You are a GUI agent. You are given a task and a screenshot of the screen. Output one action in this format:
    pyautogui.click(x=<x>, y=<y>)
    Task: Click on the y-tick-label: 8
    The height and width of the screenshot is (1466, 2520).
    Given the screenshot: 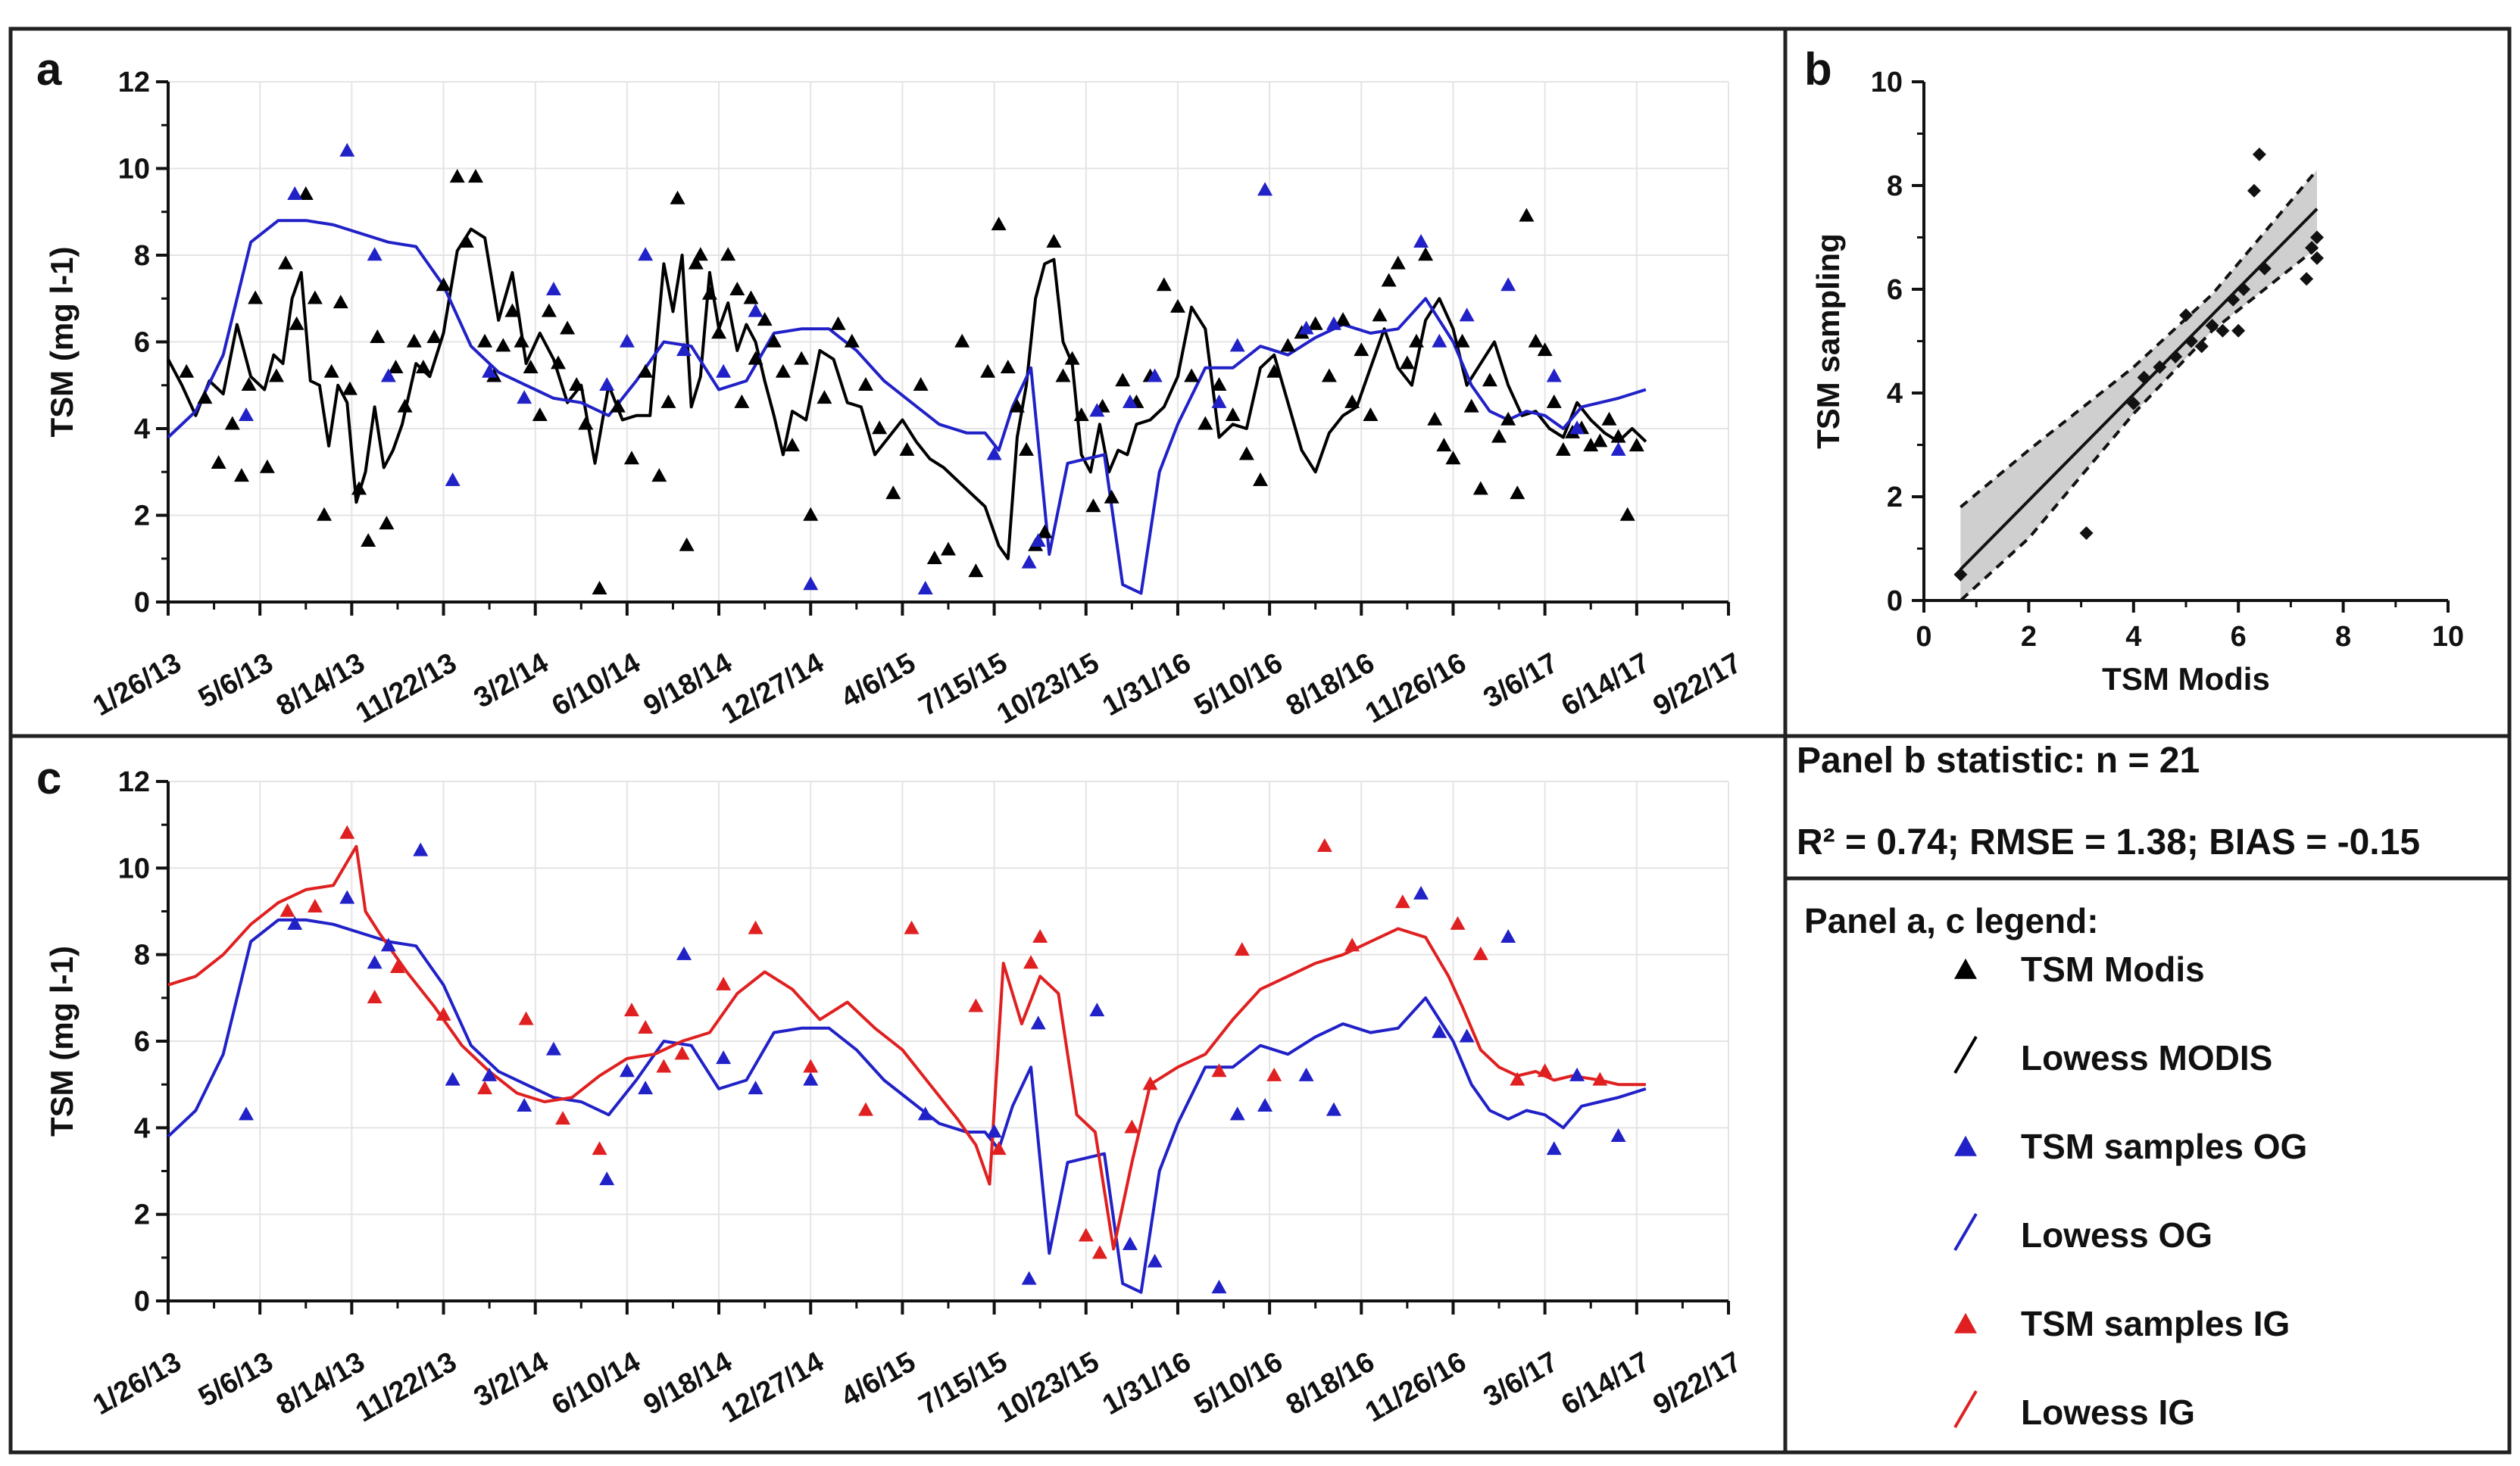 What is the action you would take?
    pyautogui.click(x=142, y=956)
    